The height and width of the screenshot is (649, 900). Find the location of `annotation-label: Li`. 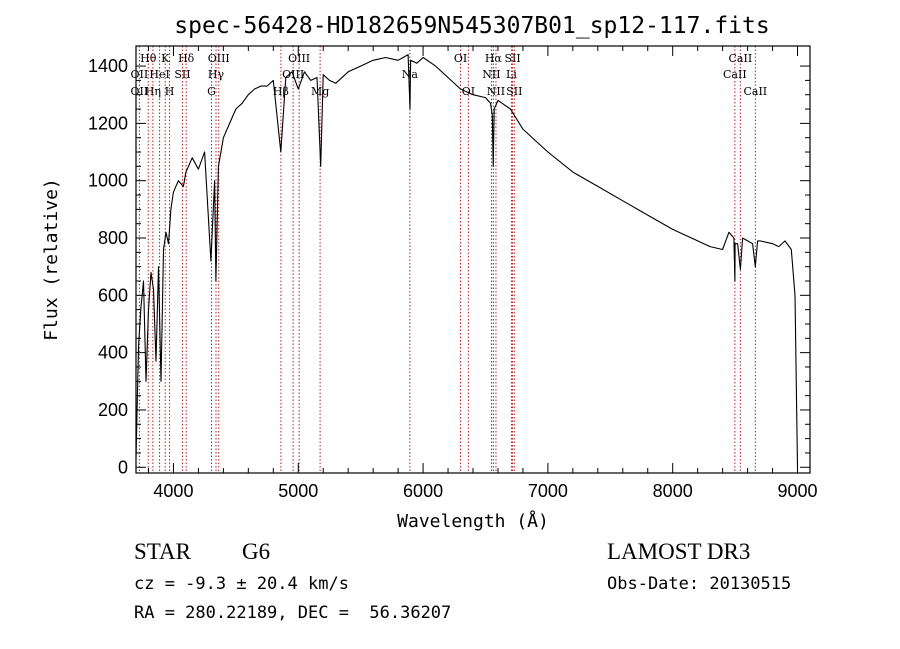

annotation-label: Li is located at coordinates (511, 74).